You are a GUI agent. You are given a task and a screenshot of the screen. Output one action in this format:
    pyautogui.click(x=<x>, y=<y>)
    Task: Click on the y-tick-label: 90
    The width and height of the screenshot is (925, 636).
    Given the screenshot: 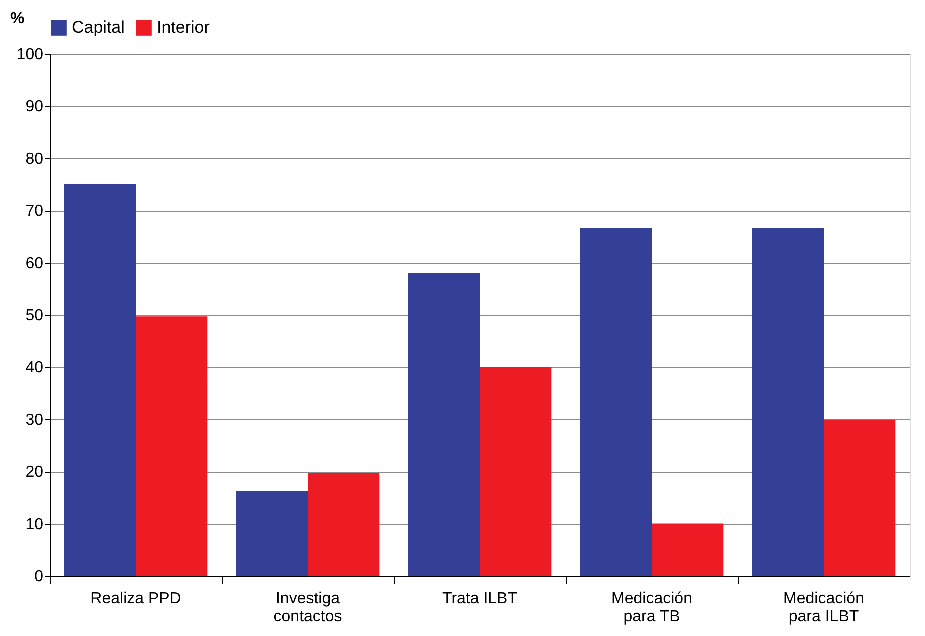 What is the action you would take?
    pyautogui.click(x=35, y=107)
    